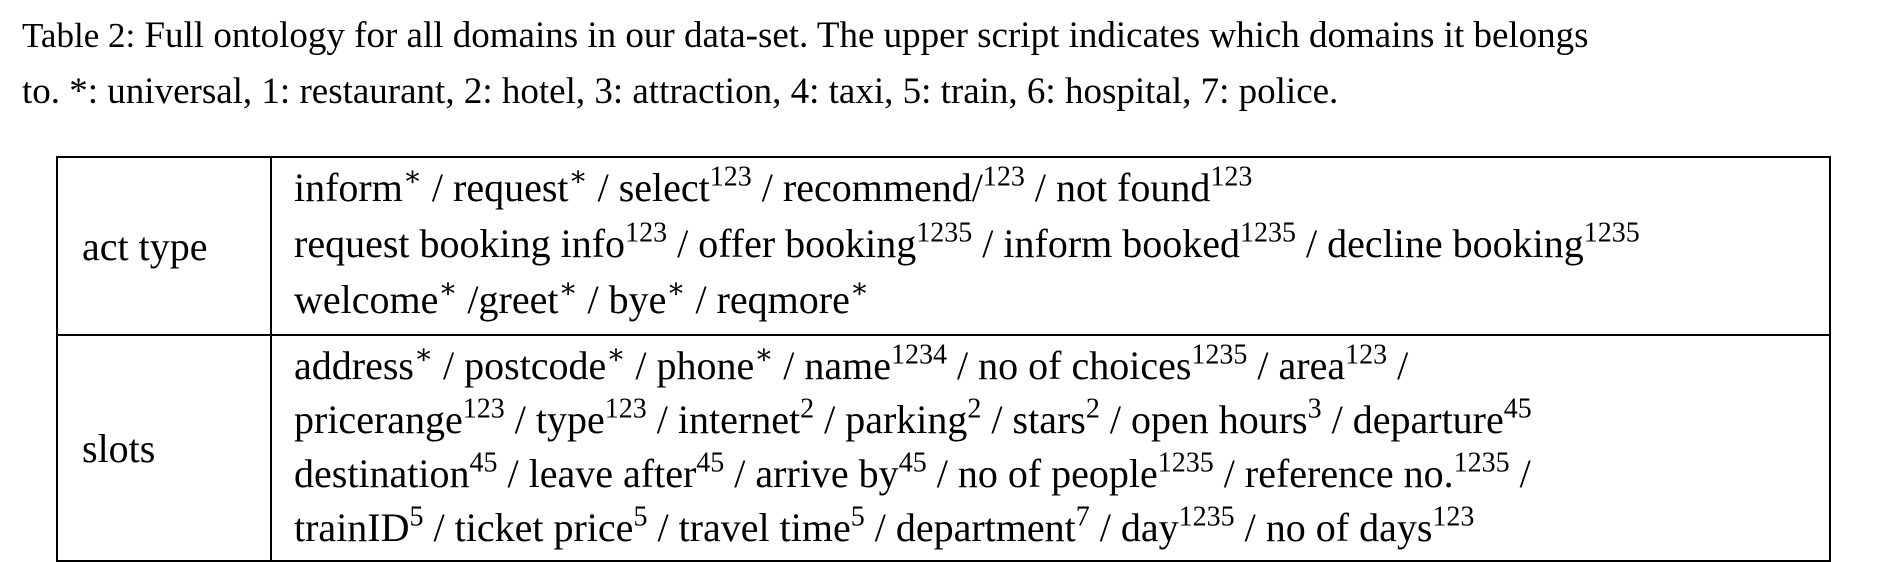 The width and height of the screenshot is (1881, 562). Describe the element at coordinates (1053, 298) in the screenshot. I see `content-line: welcome∗ /greet∗ / bye∗ / reqmore∗` at that location.